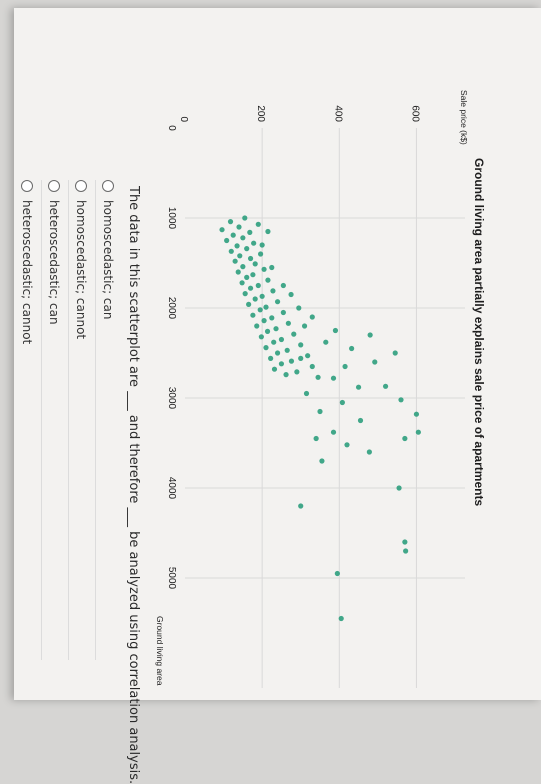  What do you see at coordinates (54, 262) in the screenshot?
I see `option-label: heteroscedastic; can` at bounding box center [54, 262].